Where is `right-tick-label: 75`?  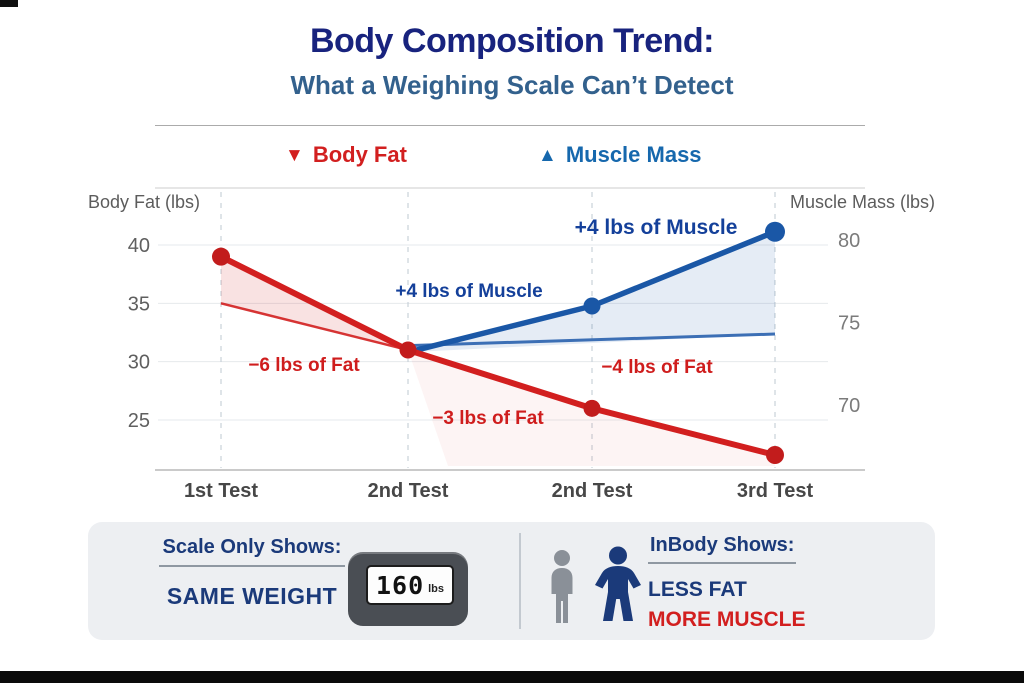 right-tick-label: 75 is located at coordinates (849, 324).